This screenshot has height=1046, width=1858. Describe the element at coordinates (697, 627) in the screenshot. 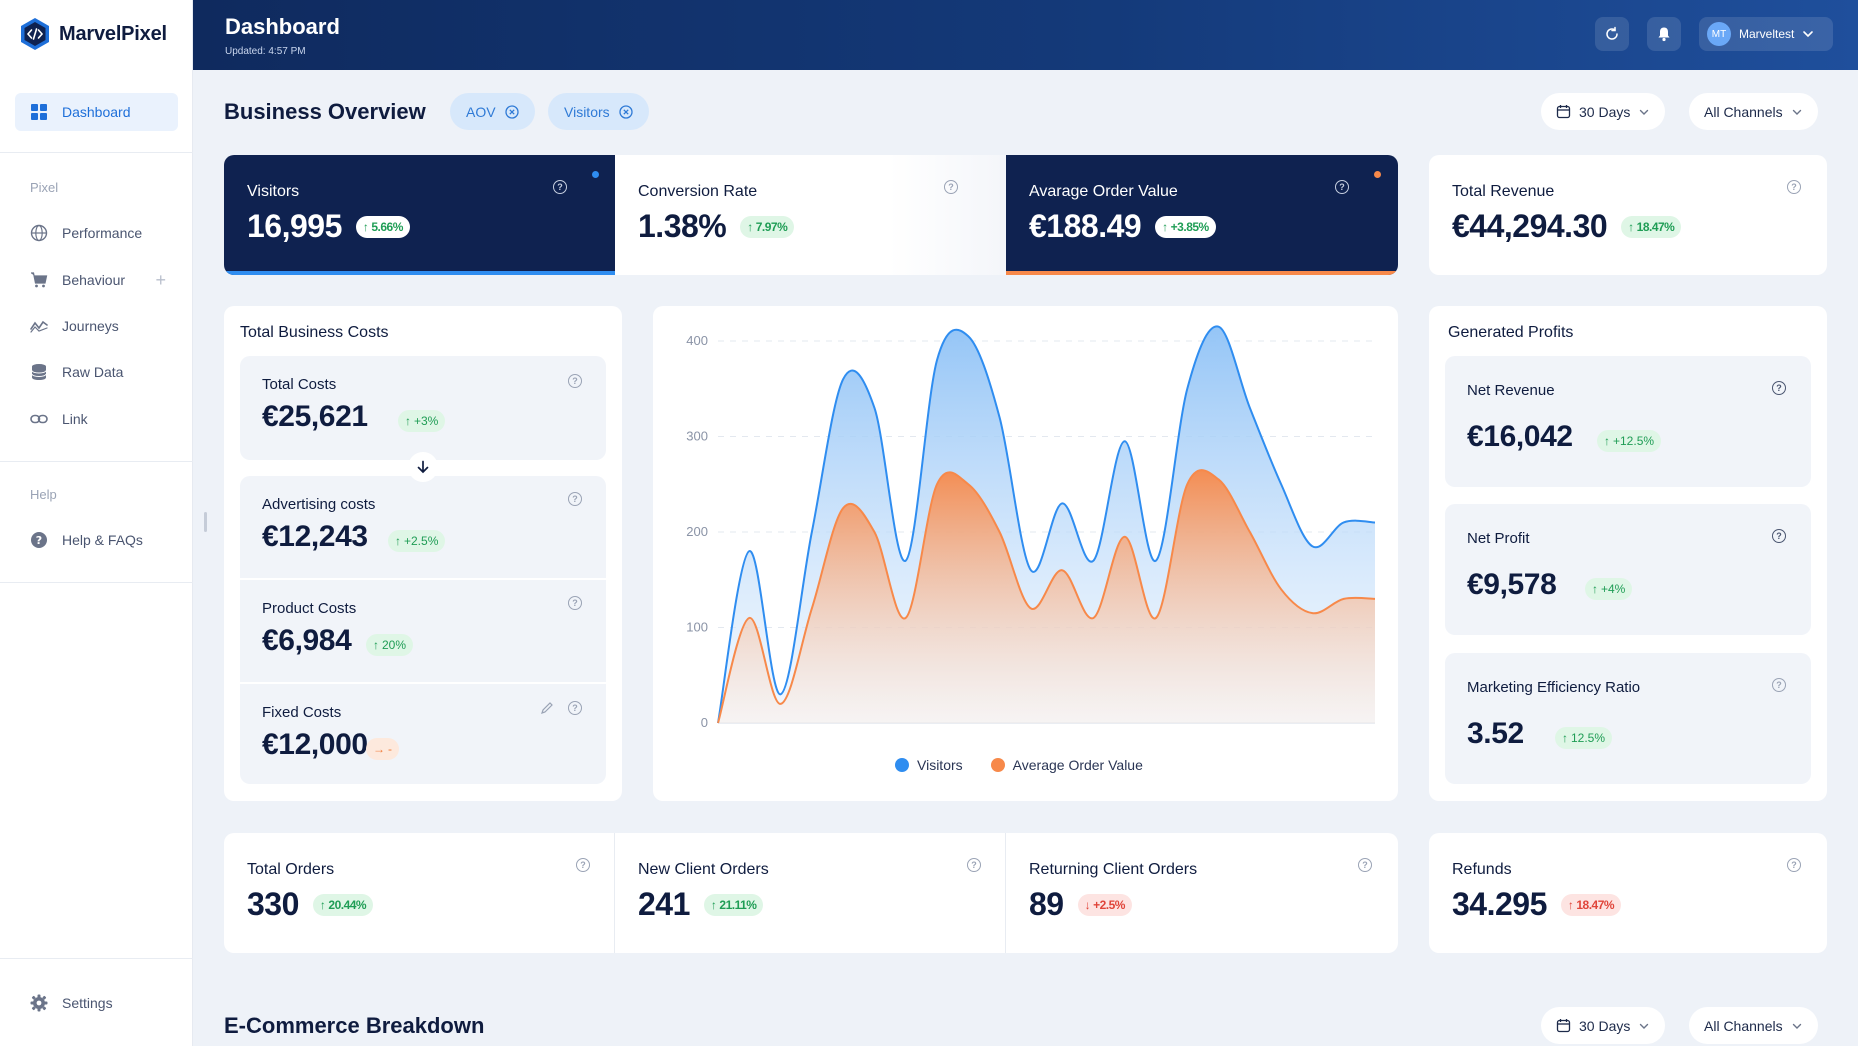

I see `y-tick-label: 100` at that location.